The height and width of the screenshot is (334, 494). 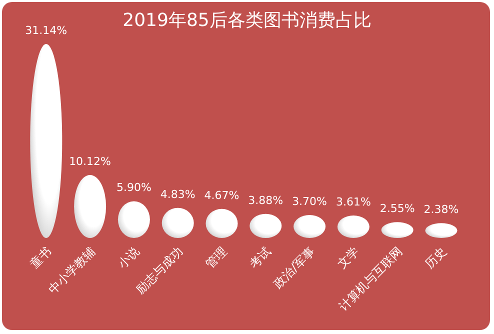 What do you see at coordinates (348, 258) in the screenshot?
I see `x-tick-label: 文学` at bounding box center [348, 258].